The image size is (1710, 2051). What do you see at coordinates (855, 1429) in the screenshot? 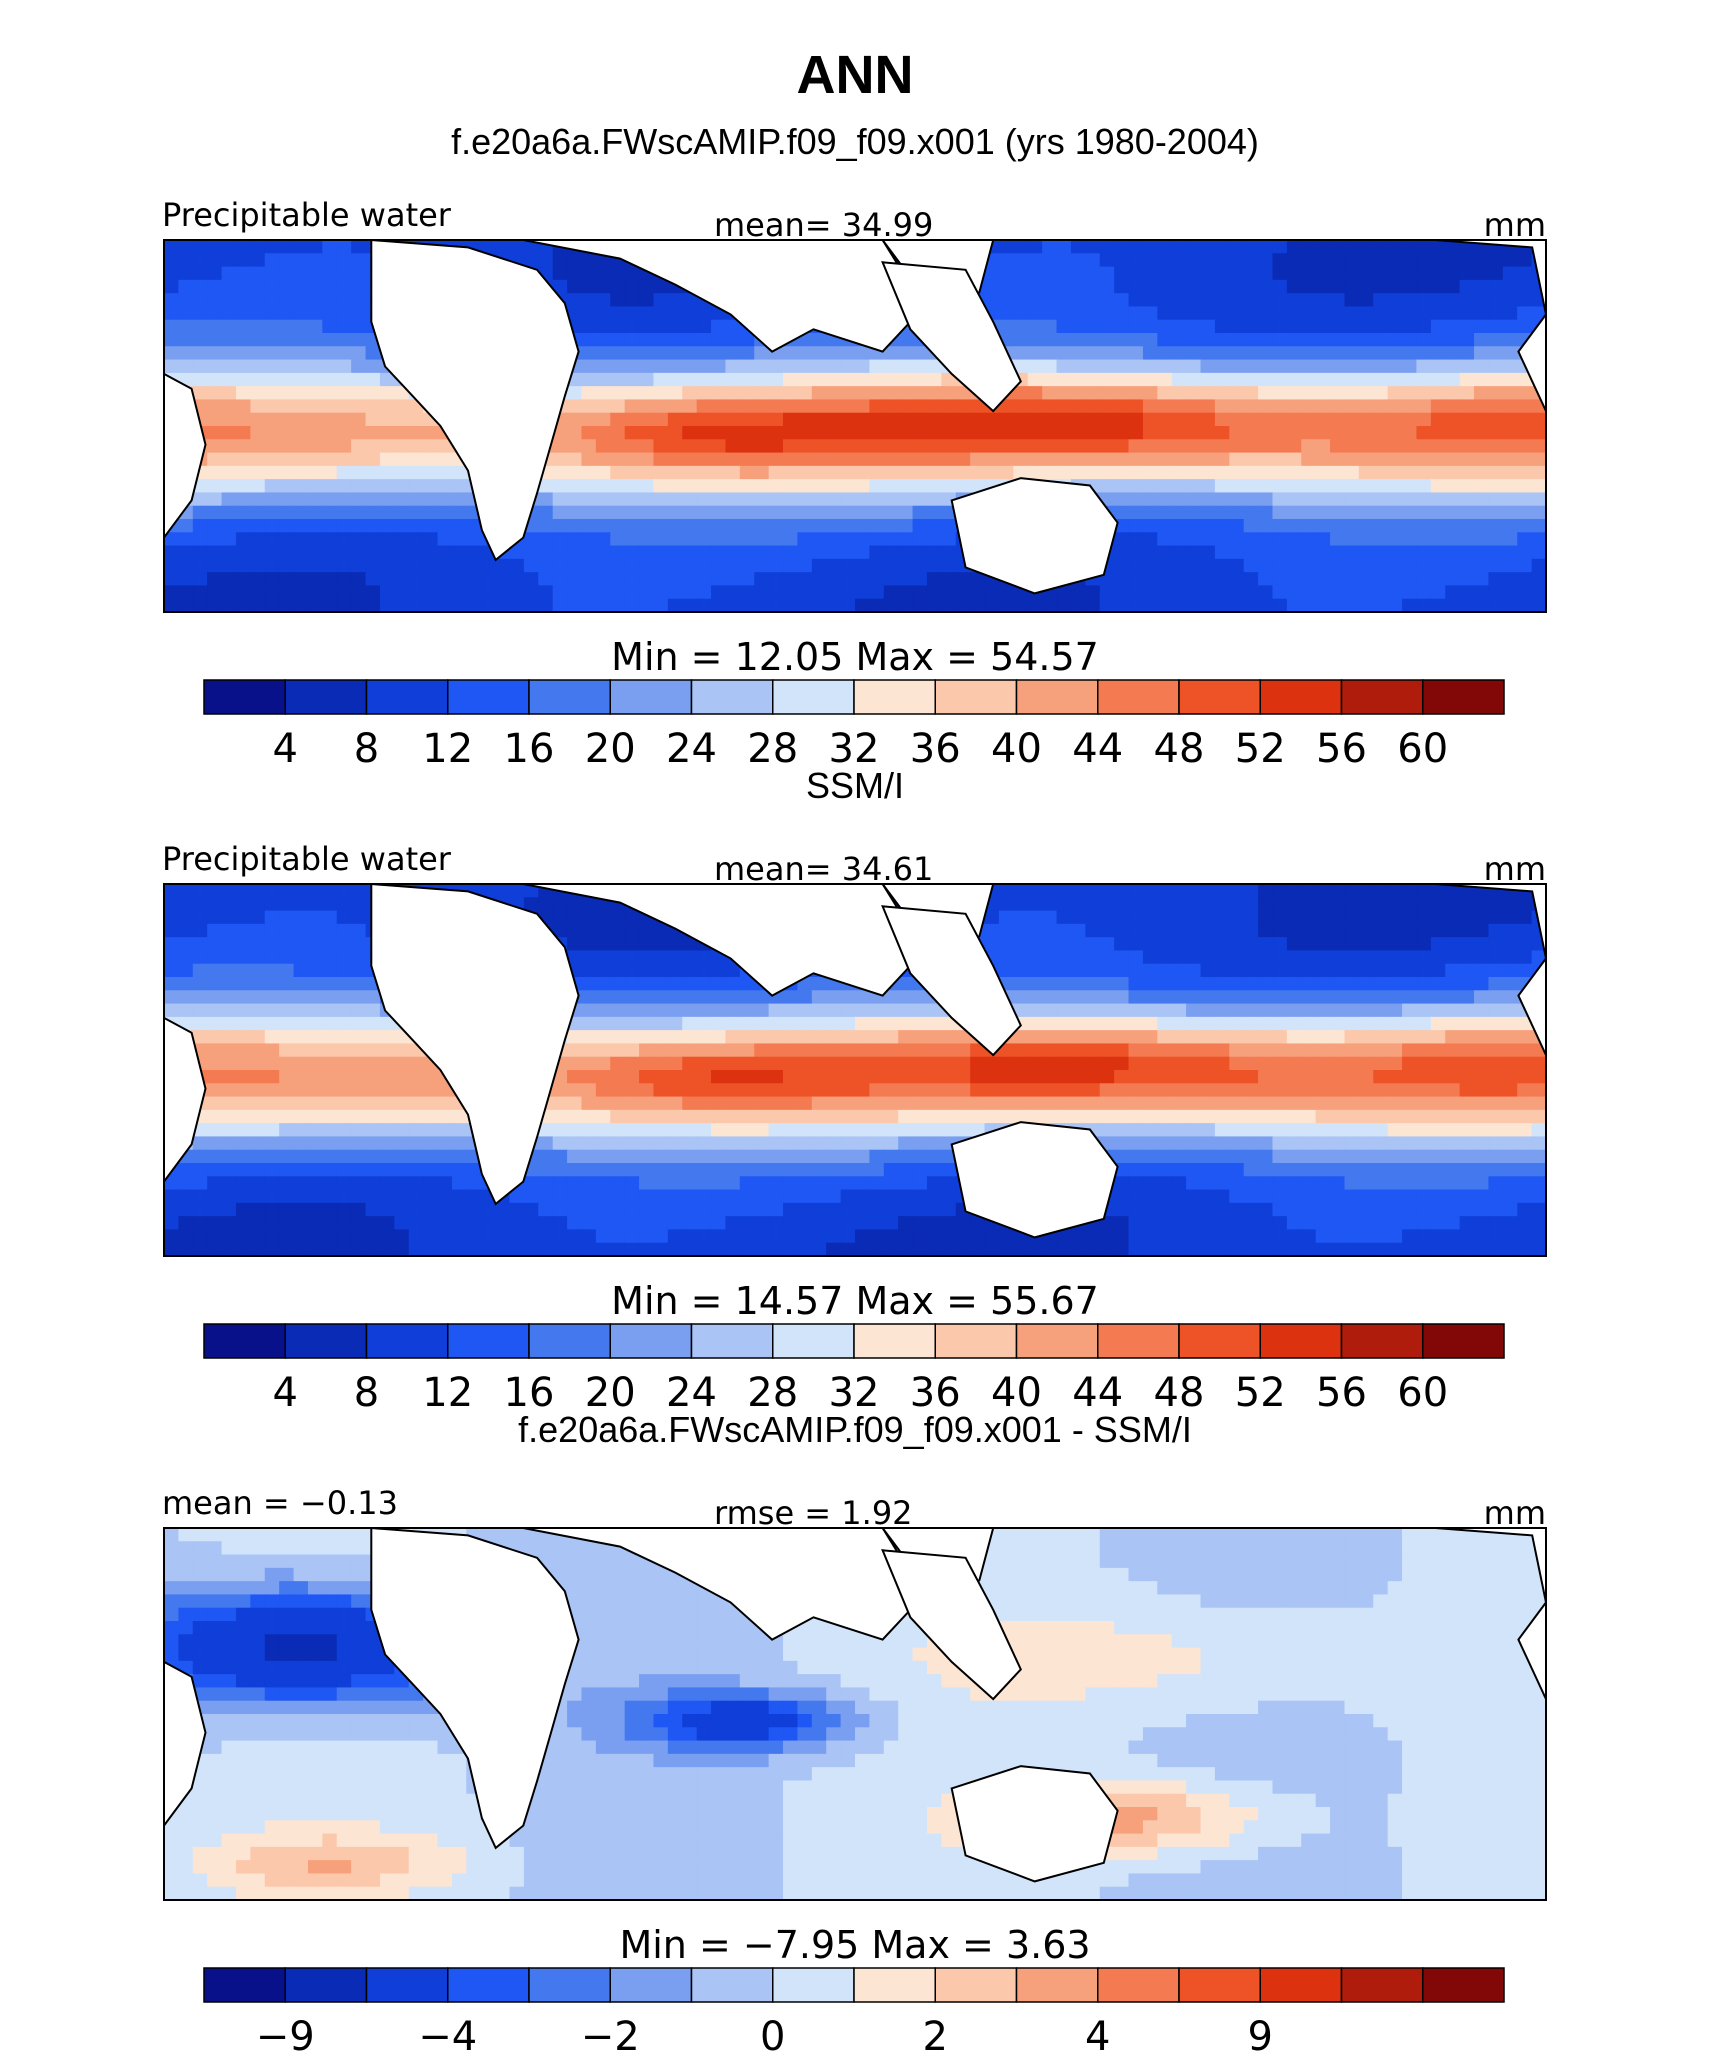
I see `panel-heading: f.e20a6a.FWscAMIP.f09_f09.x001 - SSM/I` at bounding box center [855, 1429].